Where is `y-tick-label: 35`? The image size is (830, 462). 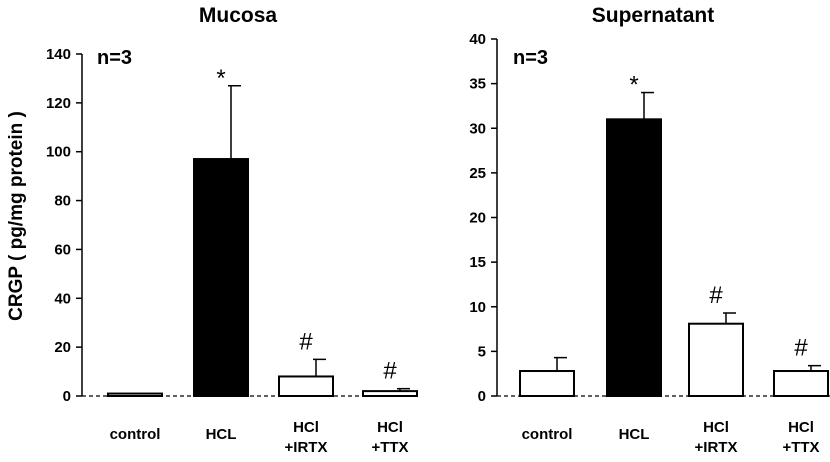 y-tick-label: 35 is located at coordinates (477, 84).